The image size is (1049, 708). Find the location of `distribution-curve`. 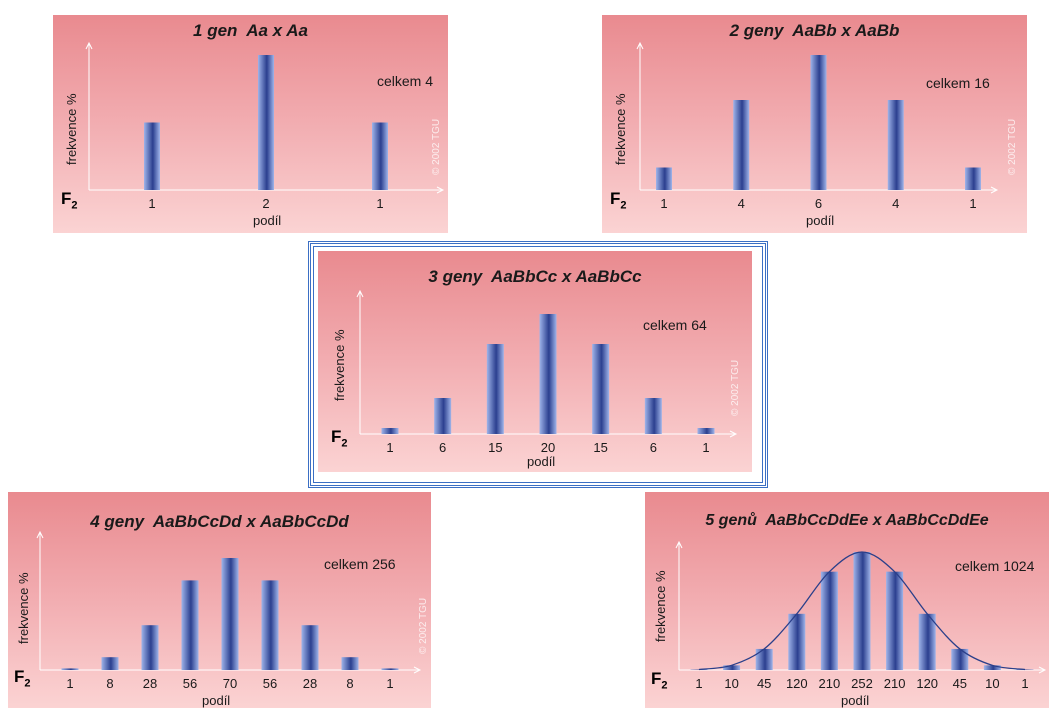

distribution-curve is located at coordinates (862, 611).